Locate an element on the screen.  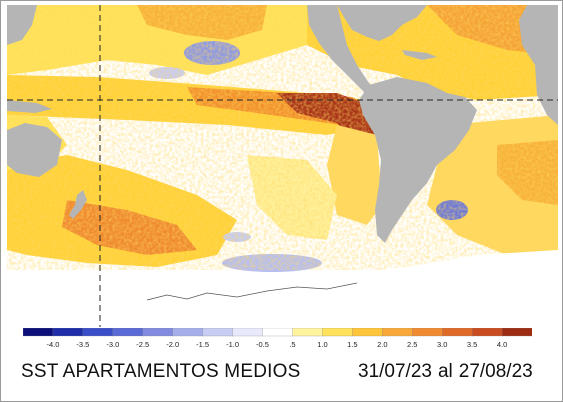
legend-tick-label: -3.5 is located at coordinates (82, 344).